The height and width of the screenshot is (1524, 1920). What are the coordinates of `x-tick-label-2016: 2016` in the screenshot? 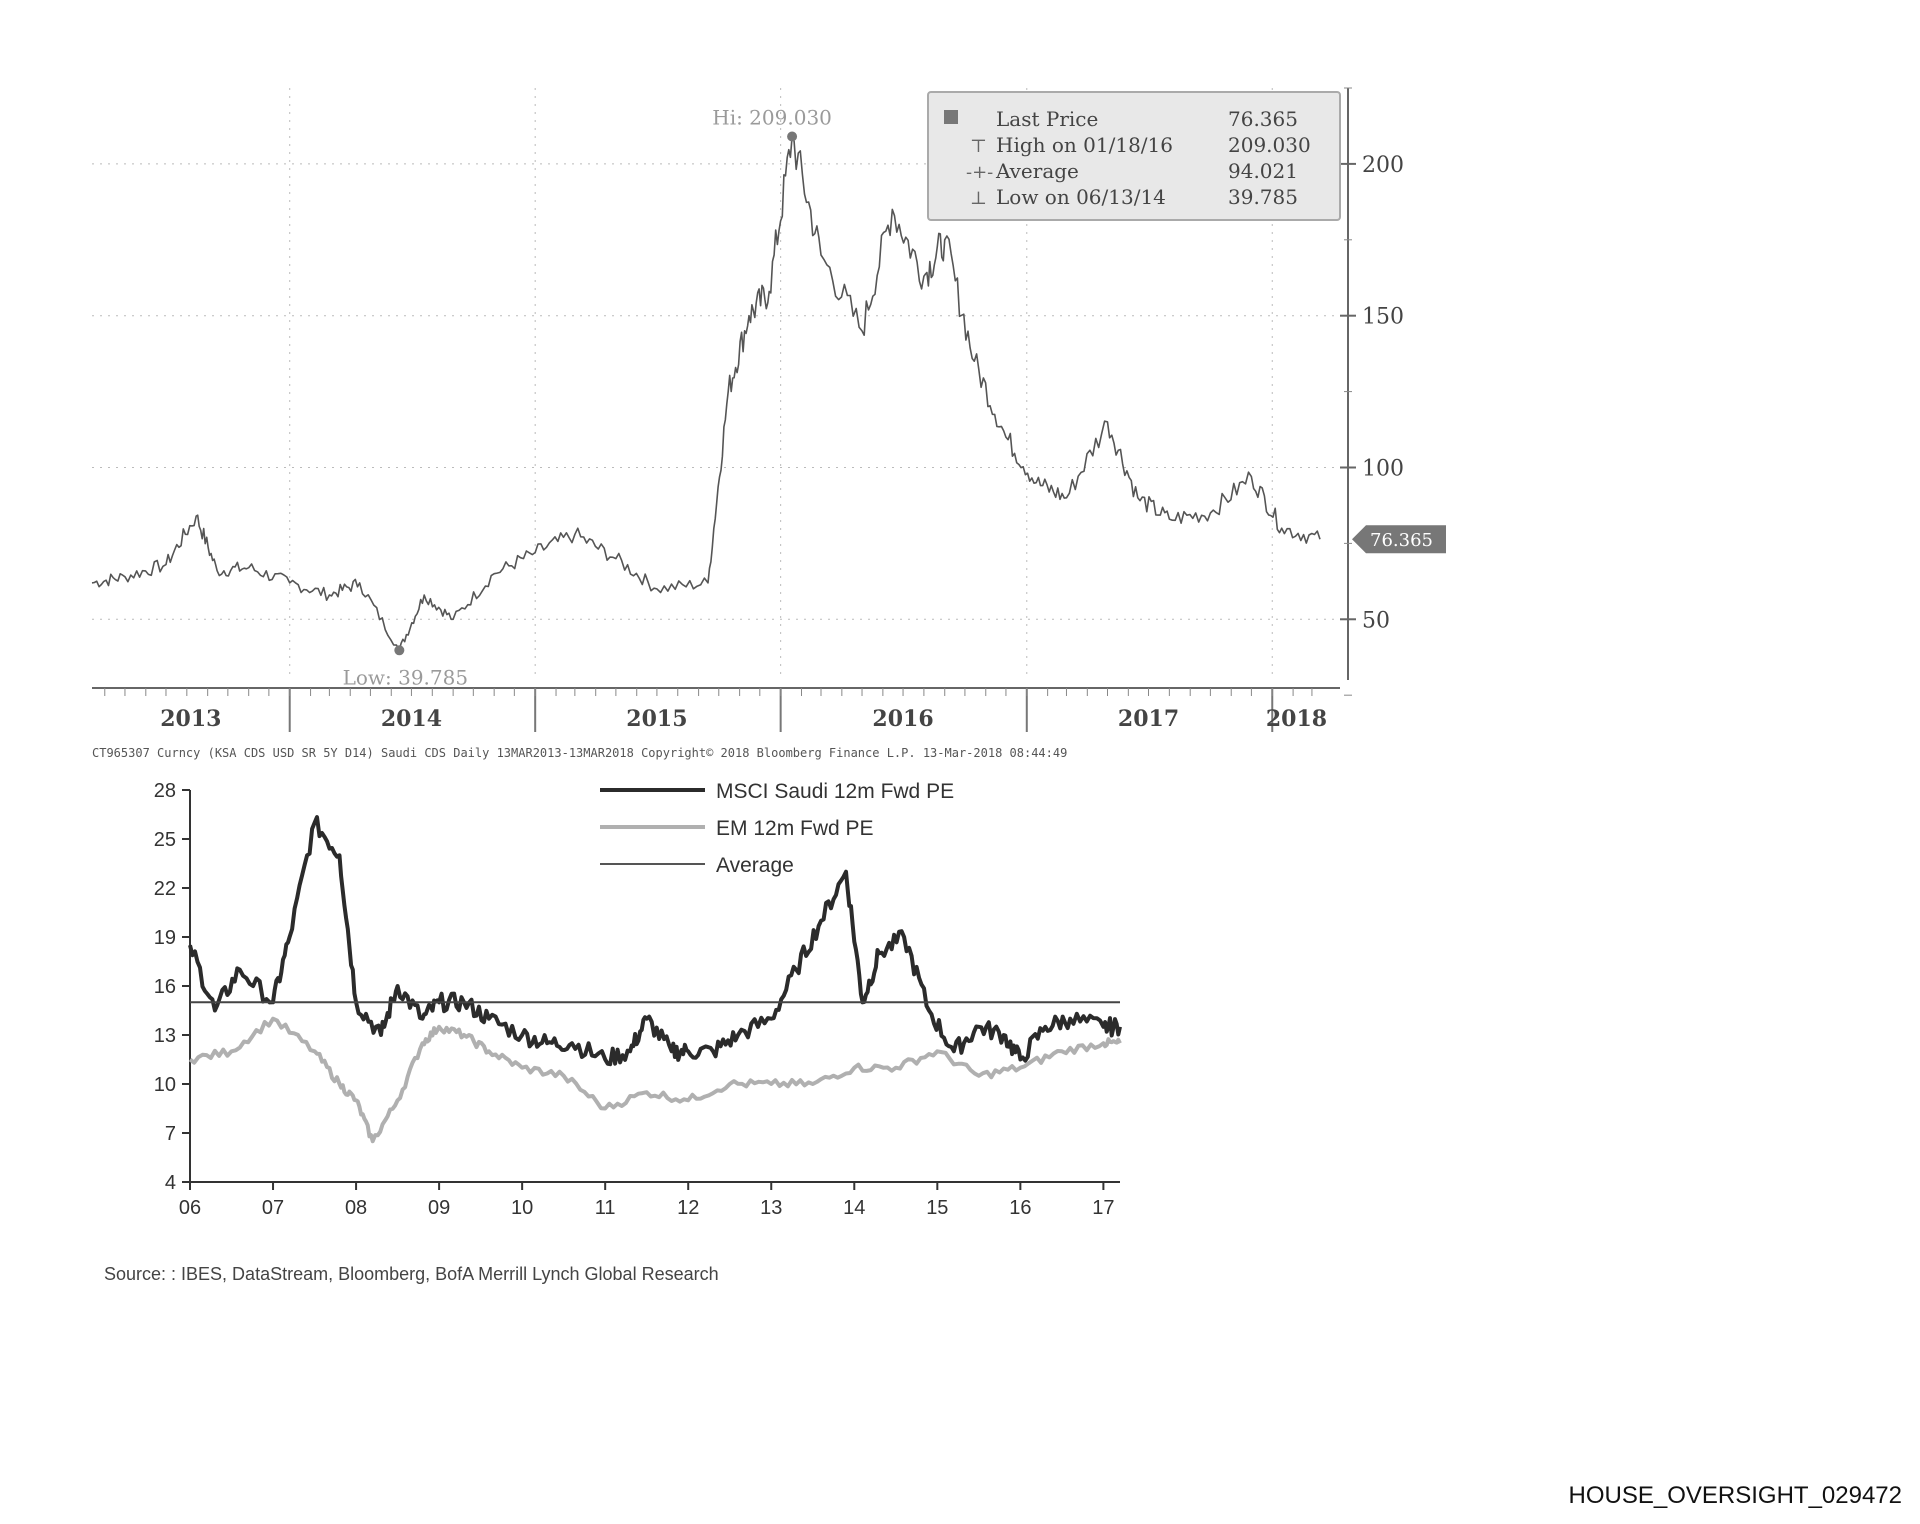 It's located at (902, 719).